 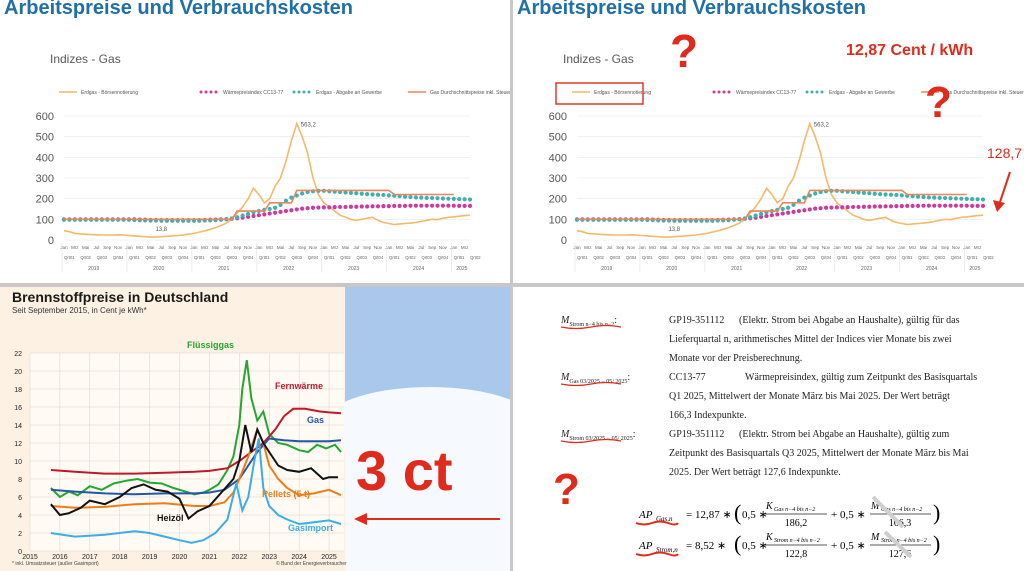 What do you see at coordinates (20, 552) in the screenshot?
I see `y-tick-label: 0` at bounding box center [20, 552].